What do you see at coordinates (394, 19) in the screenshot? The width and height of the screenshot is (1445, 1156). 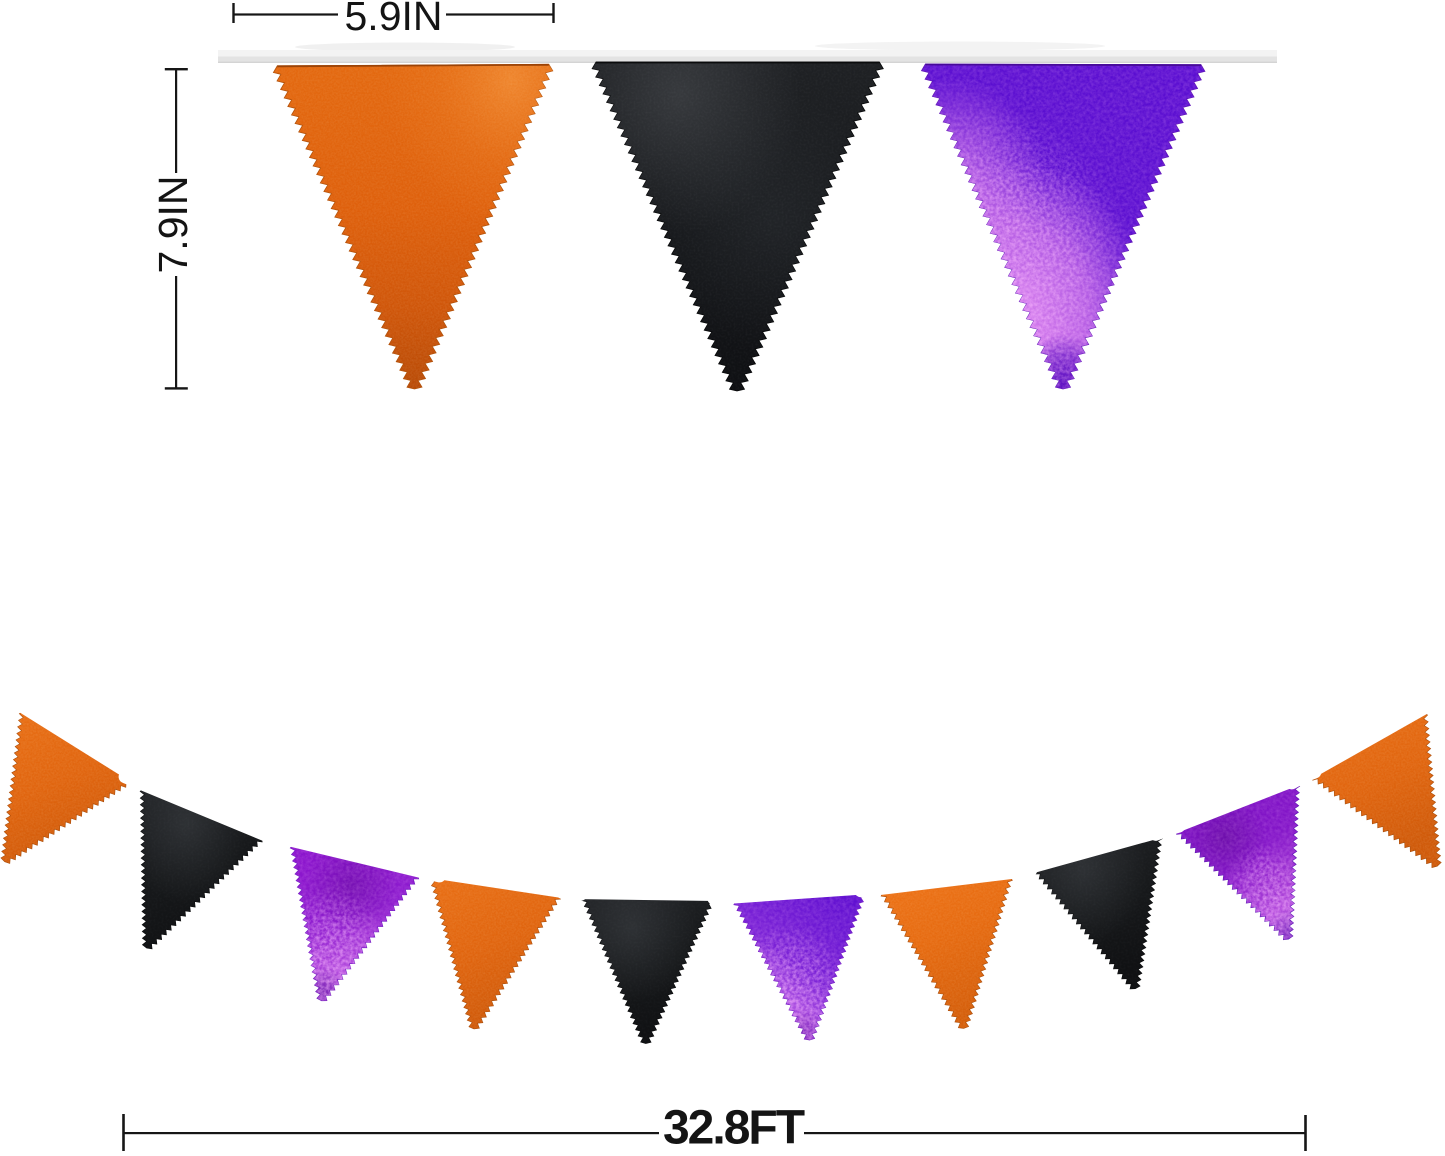 I see `svg-text: 5.9IN` at bounding box center [394, 19].